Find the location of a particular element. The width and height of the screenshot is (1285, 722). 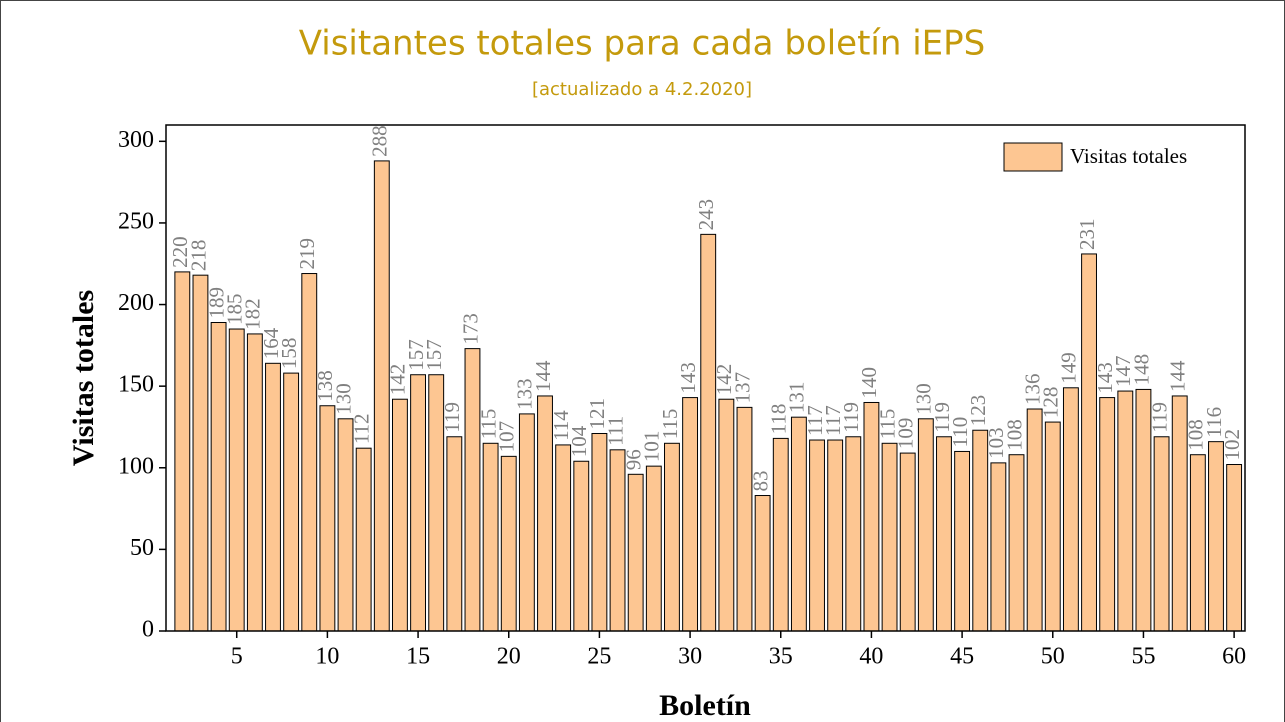

x-tick-label: 5 is located at coordinates (237, 657).